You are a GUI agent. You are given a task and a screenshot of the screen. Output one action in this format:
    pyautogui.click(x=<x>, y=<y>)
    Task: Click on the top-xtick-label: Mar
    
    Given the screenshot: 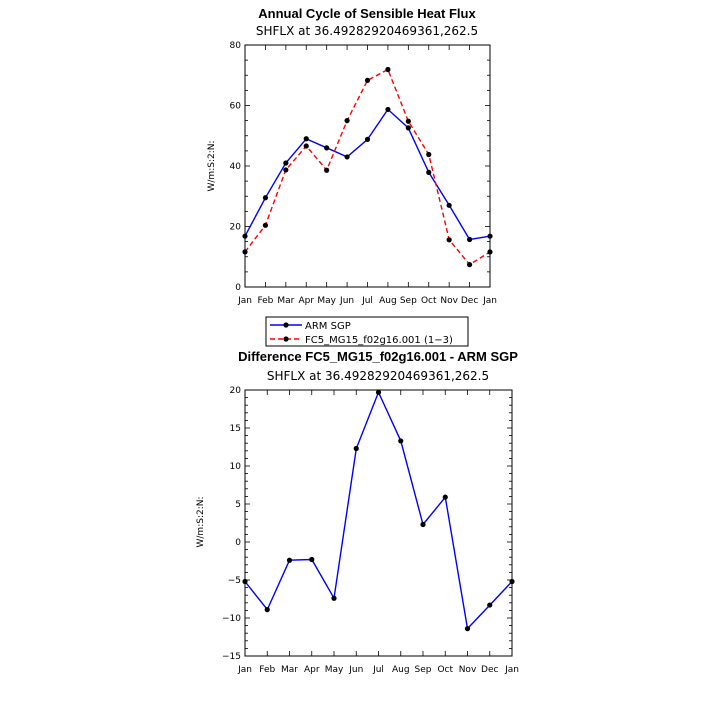 What is the action you would take?
    pyautogui.click(x=285, y=301)
    